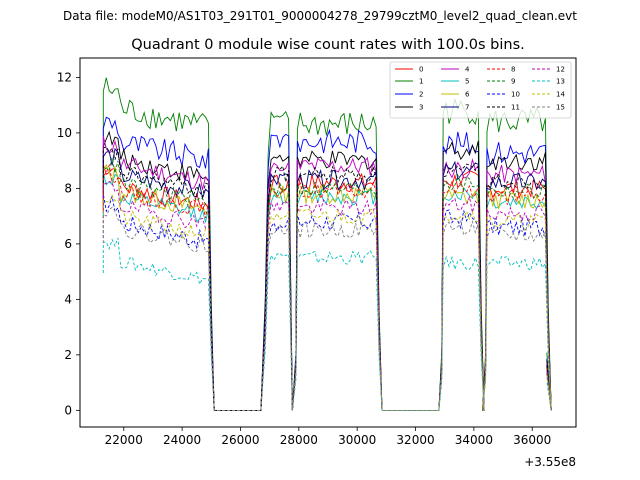 This screenshot has width=640, height=480. I want to click on legend-label-7: 7, so click(467, 108).